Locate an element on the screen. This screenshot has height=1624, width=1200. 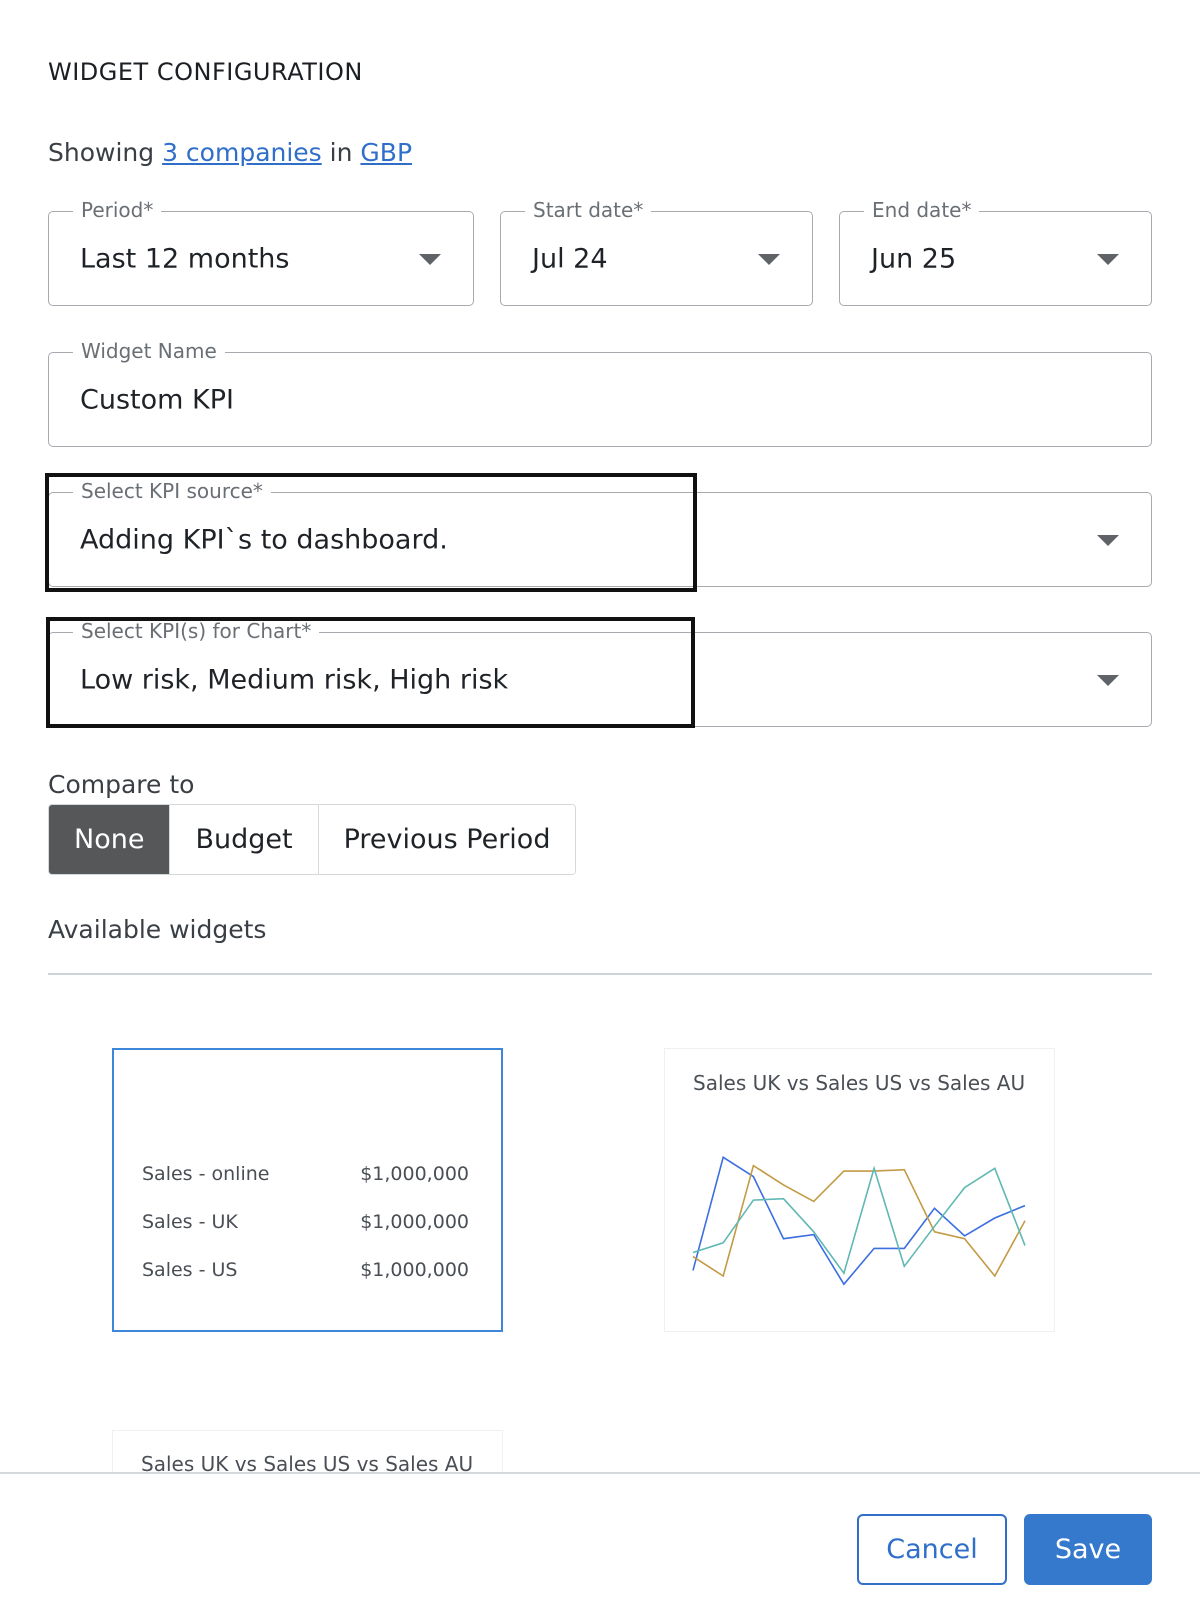
companies-link: 3 companies is located at coordinates (242, 152).